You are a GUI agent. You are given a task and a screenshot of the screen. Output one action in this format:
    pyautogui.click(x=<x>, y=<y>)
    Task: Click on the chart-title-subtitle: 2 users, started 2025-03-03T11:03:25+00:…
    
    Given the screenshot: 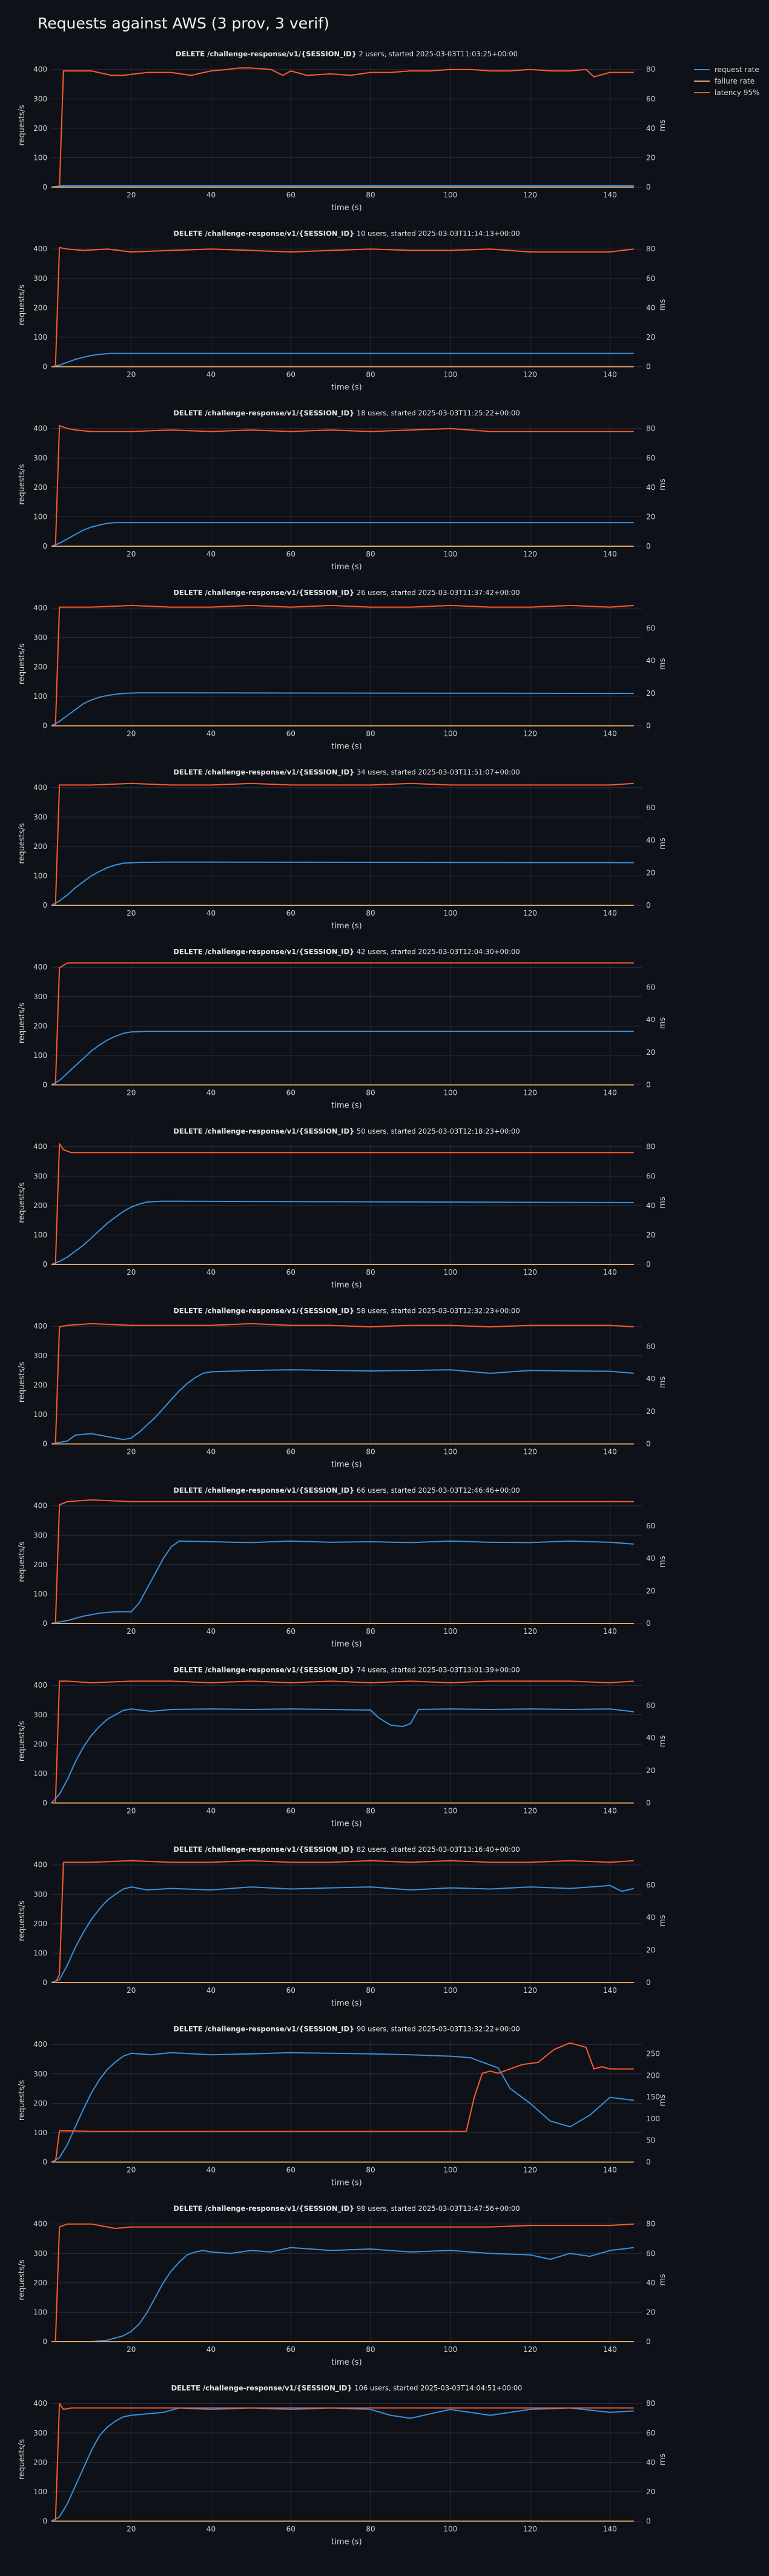 What is the action you would take?
    pyautogui.click(x=437, y=54)
    